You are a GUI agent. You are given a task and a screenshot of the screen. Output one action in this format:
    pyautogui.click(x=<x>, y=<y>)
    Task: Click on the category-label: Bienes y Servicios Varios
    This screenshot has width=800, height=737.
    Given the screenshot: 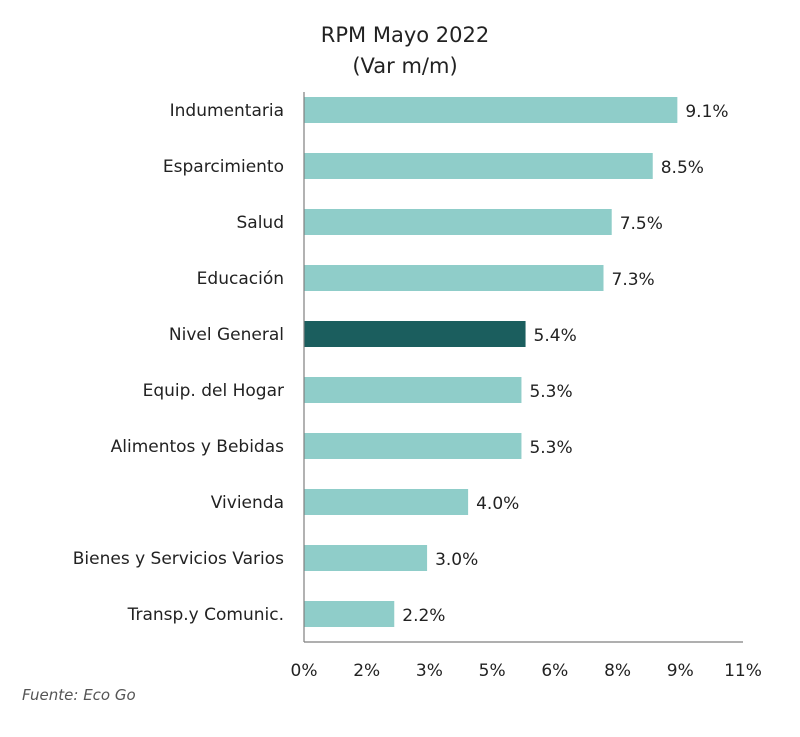 What is the action you would take?
    pyautogui.click(x=178, y=559)
    